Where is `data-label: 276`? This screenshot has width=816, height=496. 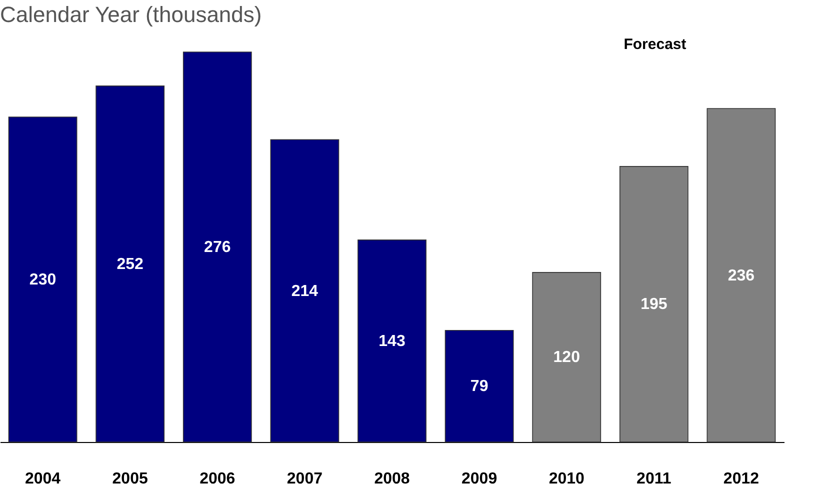 data-label: 276 is located at coordinates (217, 247).